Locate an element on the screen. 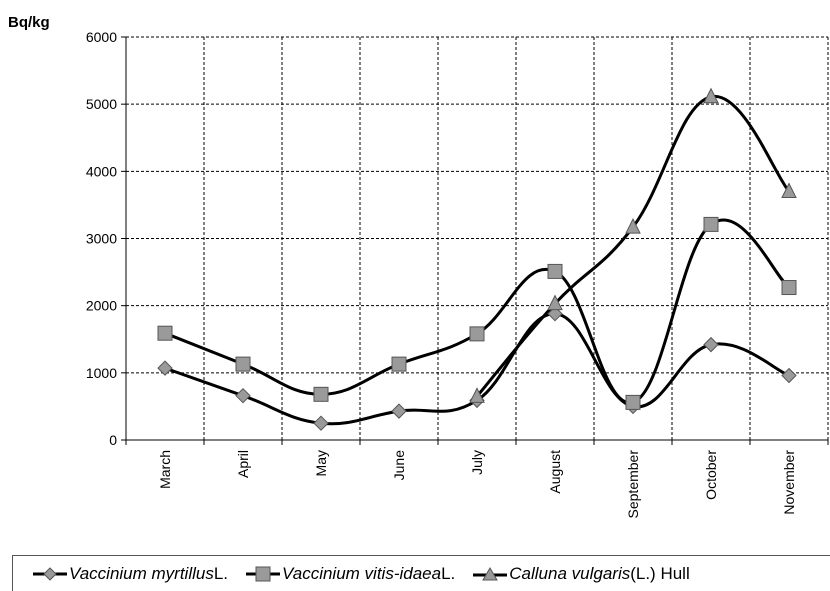 The width and height of the screenshot is (830, 591). x-tick-label: September is located at coordinates (633, 484).